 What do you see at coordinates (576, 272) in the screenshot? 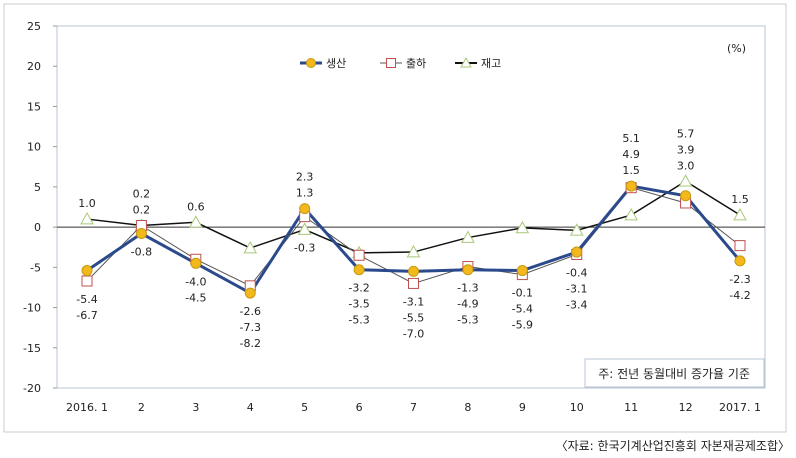
I see `data-label: -0.4` at bounding box center [576, 272].